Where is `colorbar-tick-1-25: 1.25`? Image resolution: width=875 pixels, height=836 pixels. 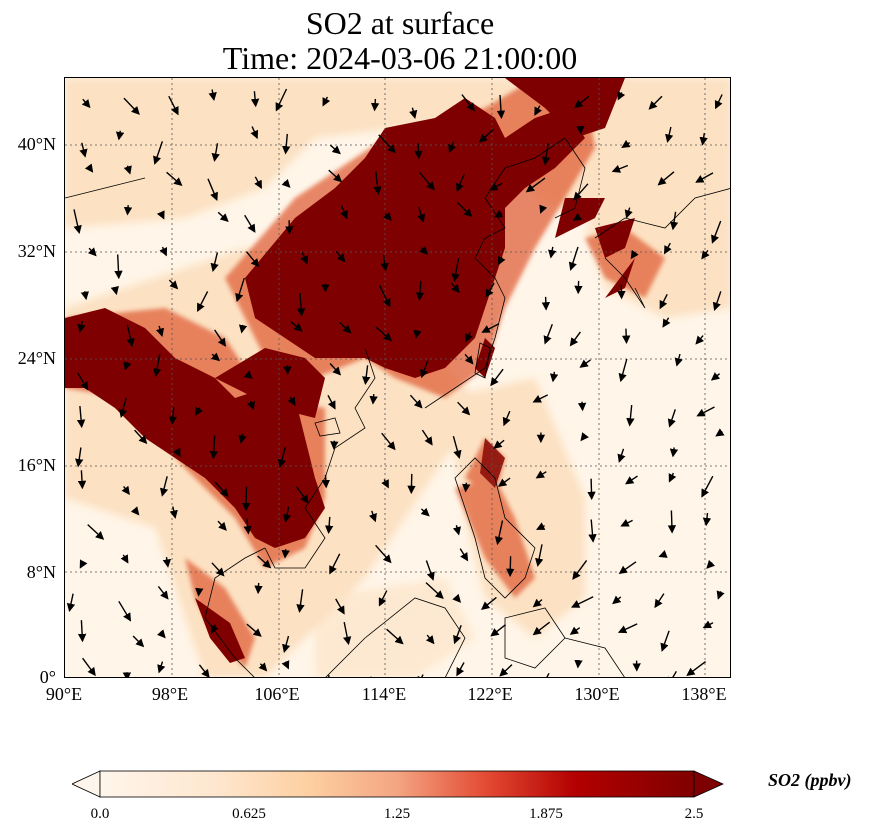
colorbar-tick-1-25: 1.25 is located at coordinates (397, 814).